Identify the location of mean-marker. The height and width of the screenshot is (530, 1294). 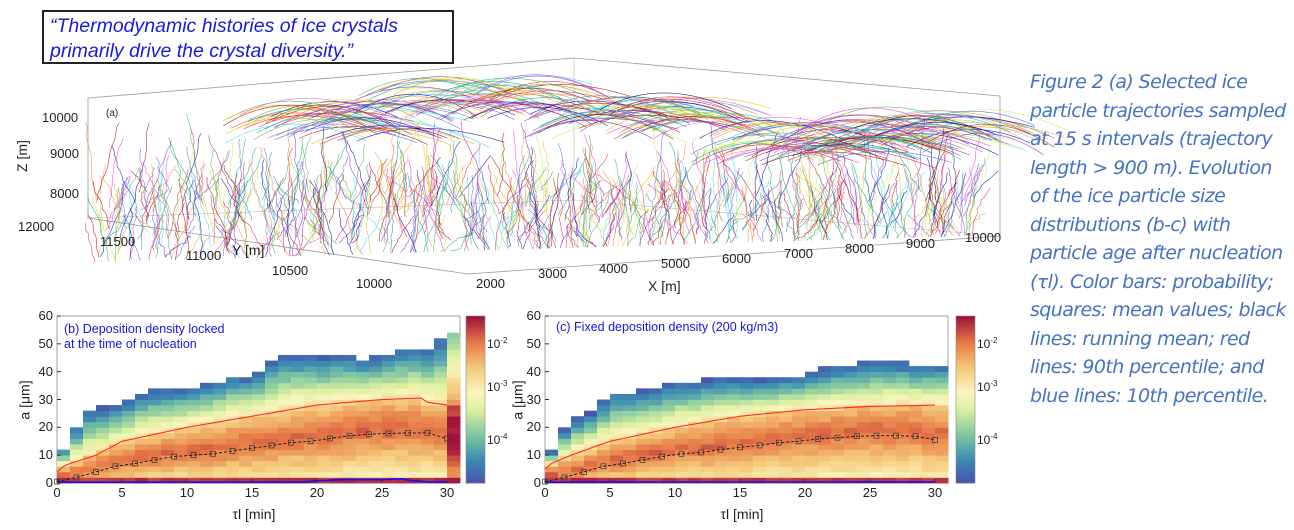
(642, 460).